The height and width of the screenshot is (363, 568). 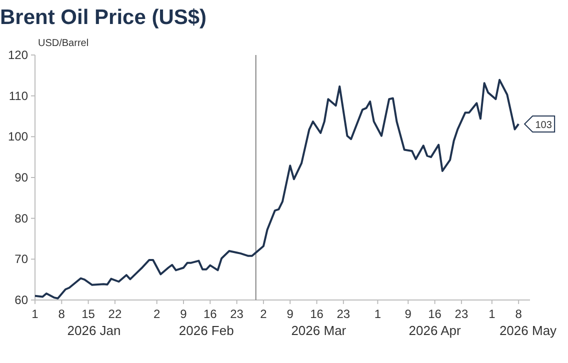 I want to click on chart-title: Brent Oil Price (US$), so click(x=103, y=17).